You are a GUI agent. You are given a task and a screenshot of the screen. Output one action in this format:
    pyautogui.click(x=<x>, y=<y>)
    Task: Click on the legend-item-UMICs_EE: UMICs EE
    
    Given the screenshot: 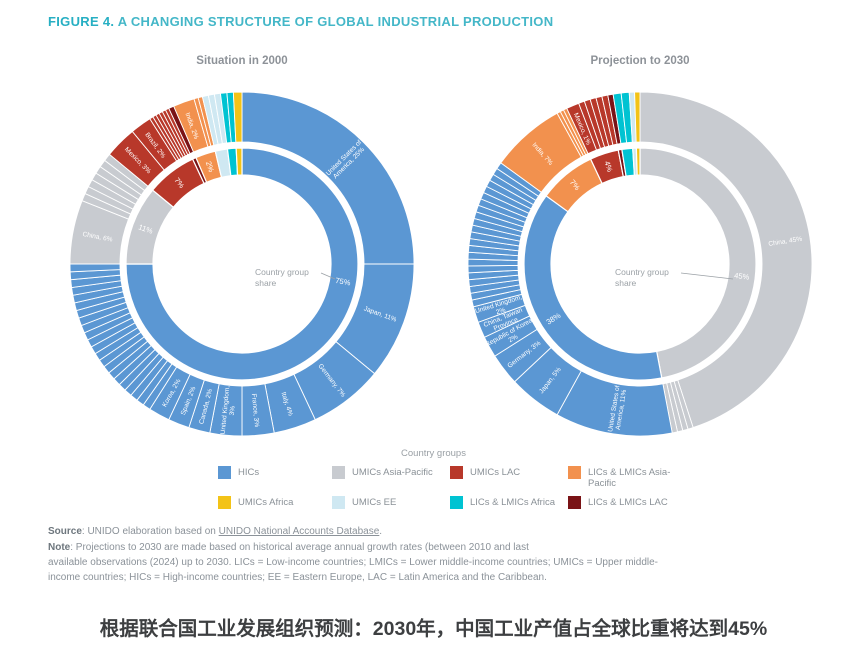 What is the action you would take?
    pyautogui.click(x=391, y=502)
    